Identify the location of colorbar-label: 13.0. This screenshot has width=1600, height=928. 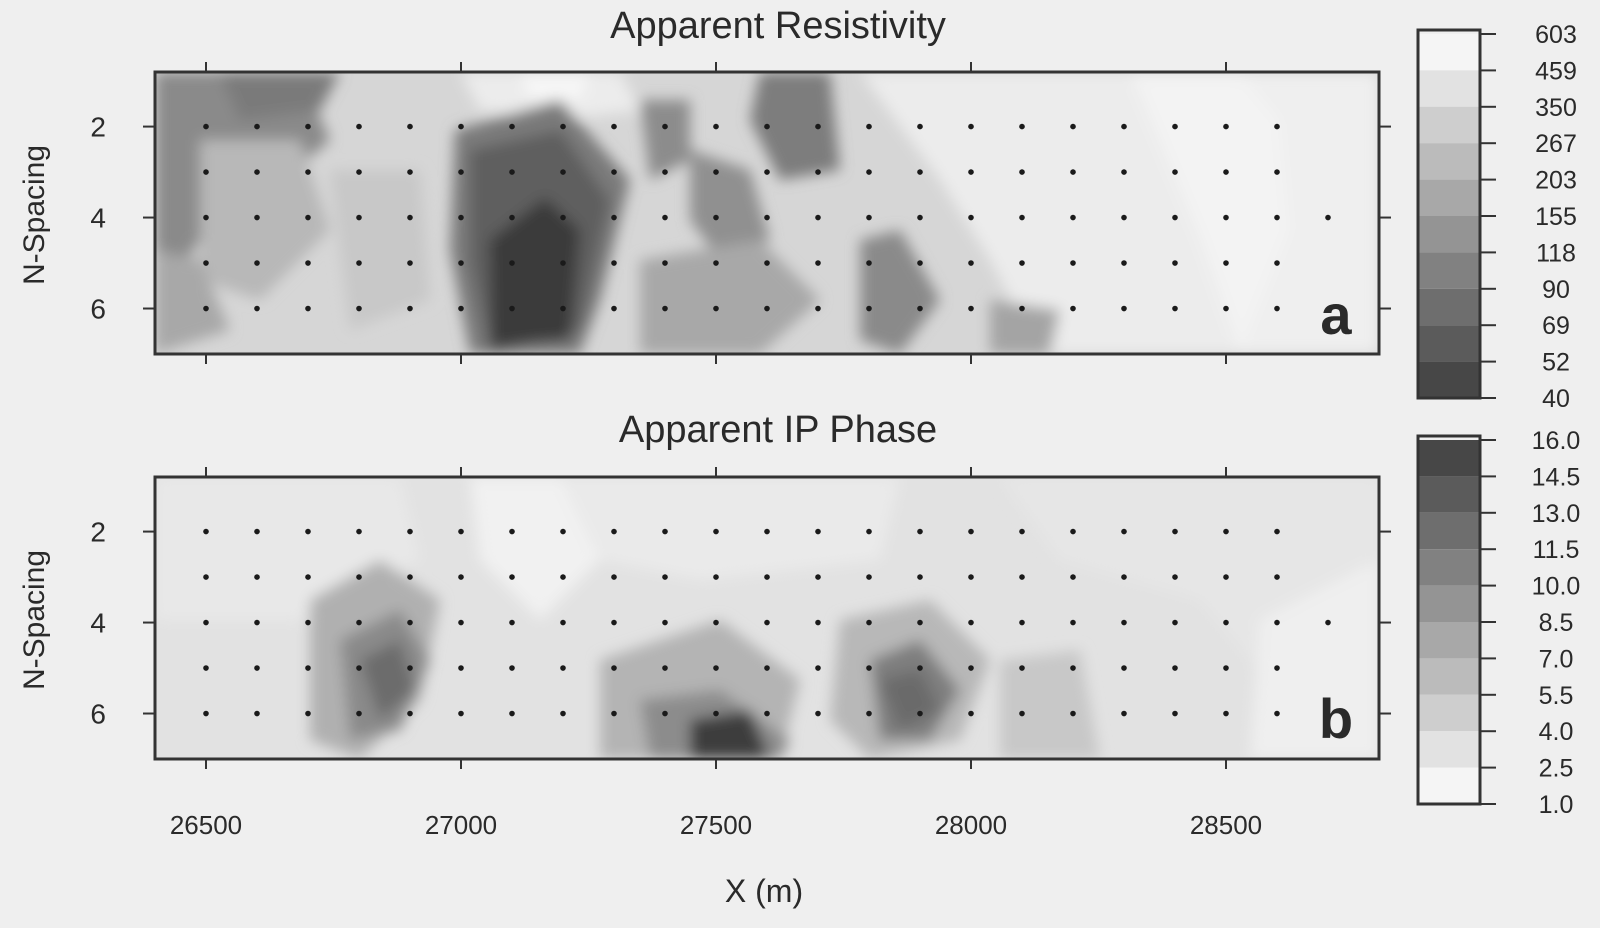
(1556, 514).